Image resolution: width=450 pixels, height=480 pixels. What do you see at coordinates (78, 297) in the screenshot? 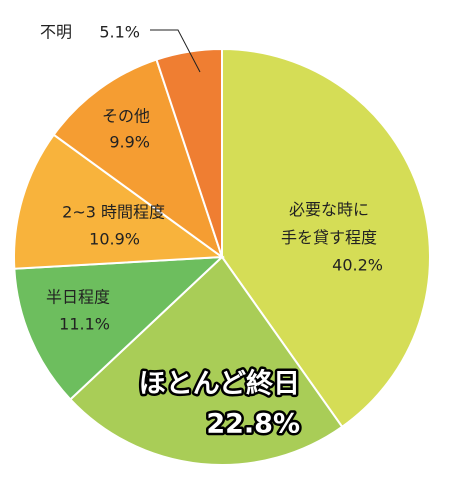
I see `category-label: 半日程度` at bounding box center [78, 297].